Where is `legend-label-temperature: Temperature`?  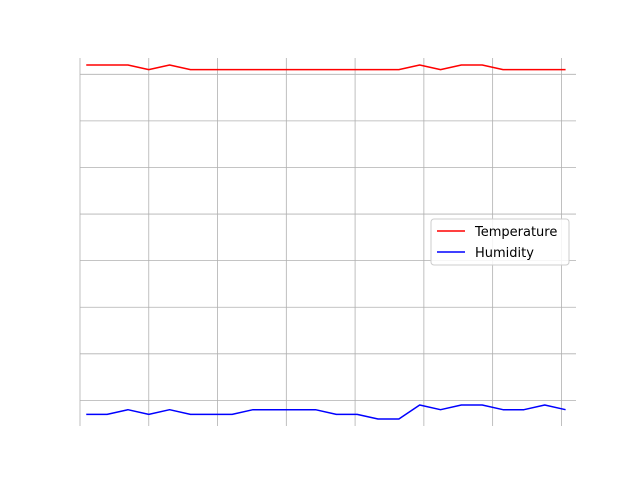 legend-label-temperature: Temperature is located at coordinates (515, 232).